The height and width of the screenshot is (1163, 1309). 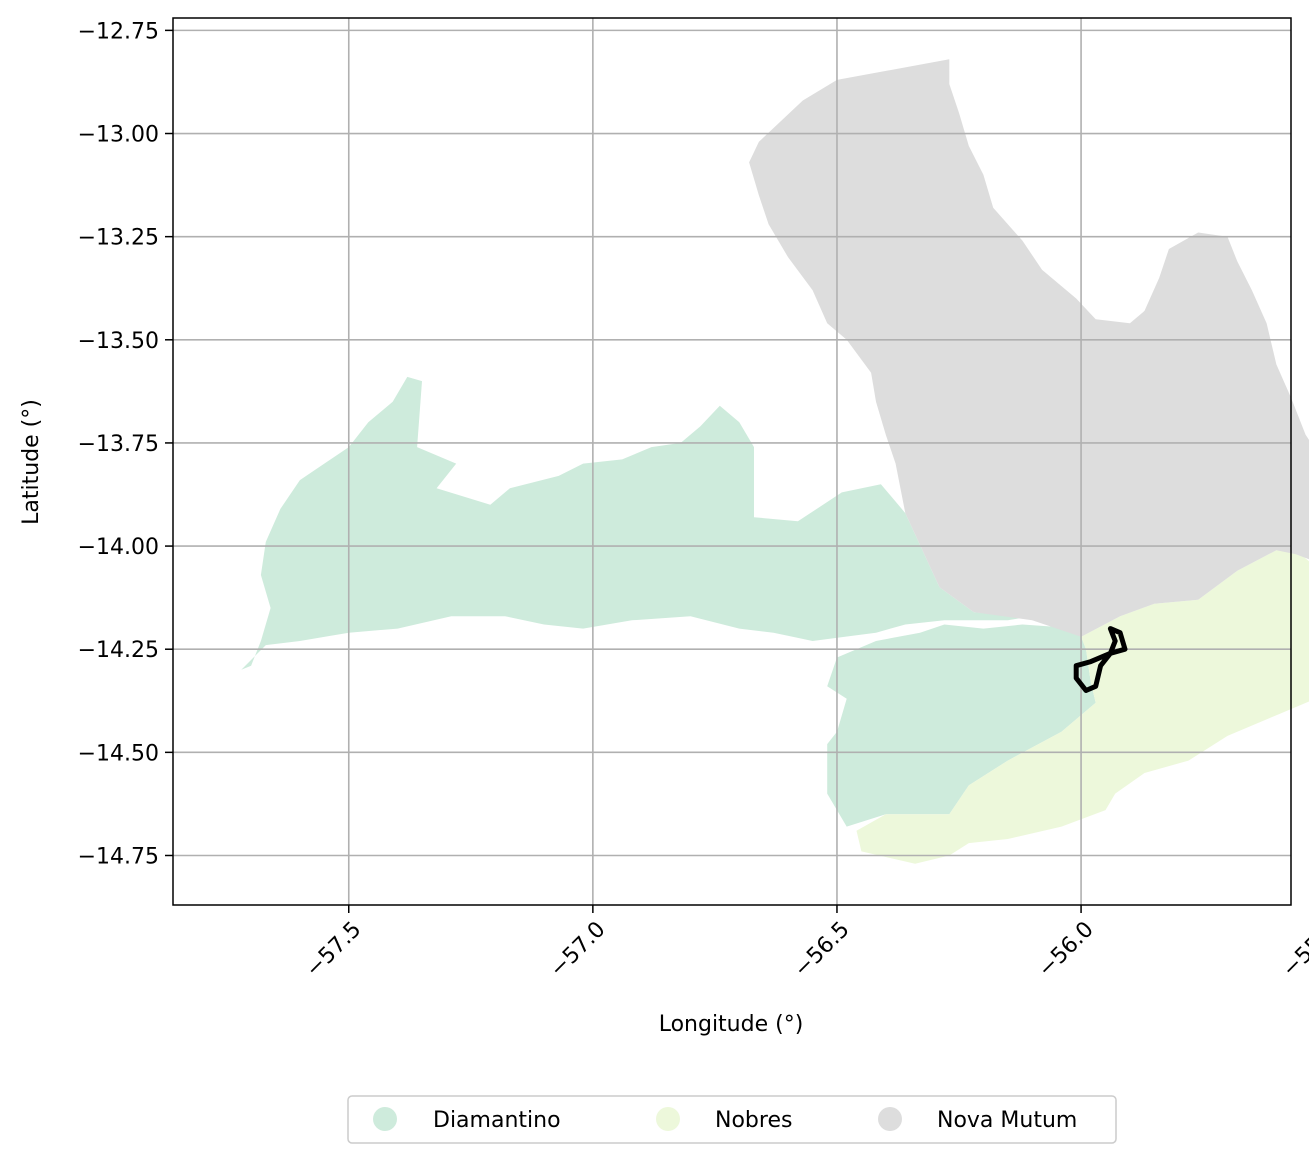 I want to click on y-tick-label: −14.25, so click(x=118, y=650).